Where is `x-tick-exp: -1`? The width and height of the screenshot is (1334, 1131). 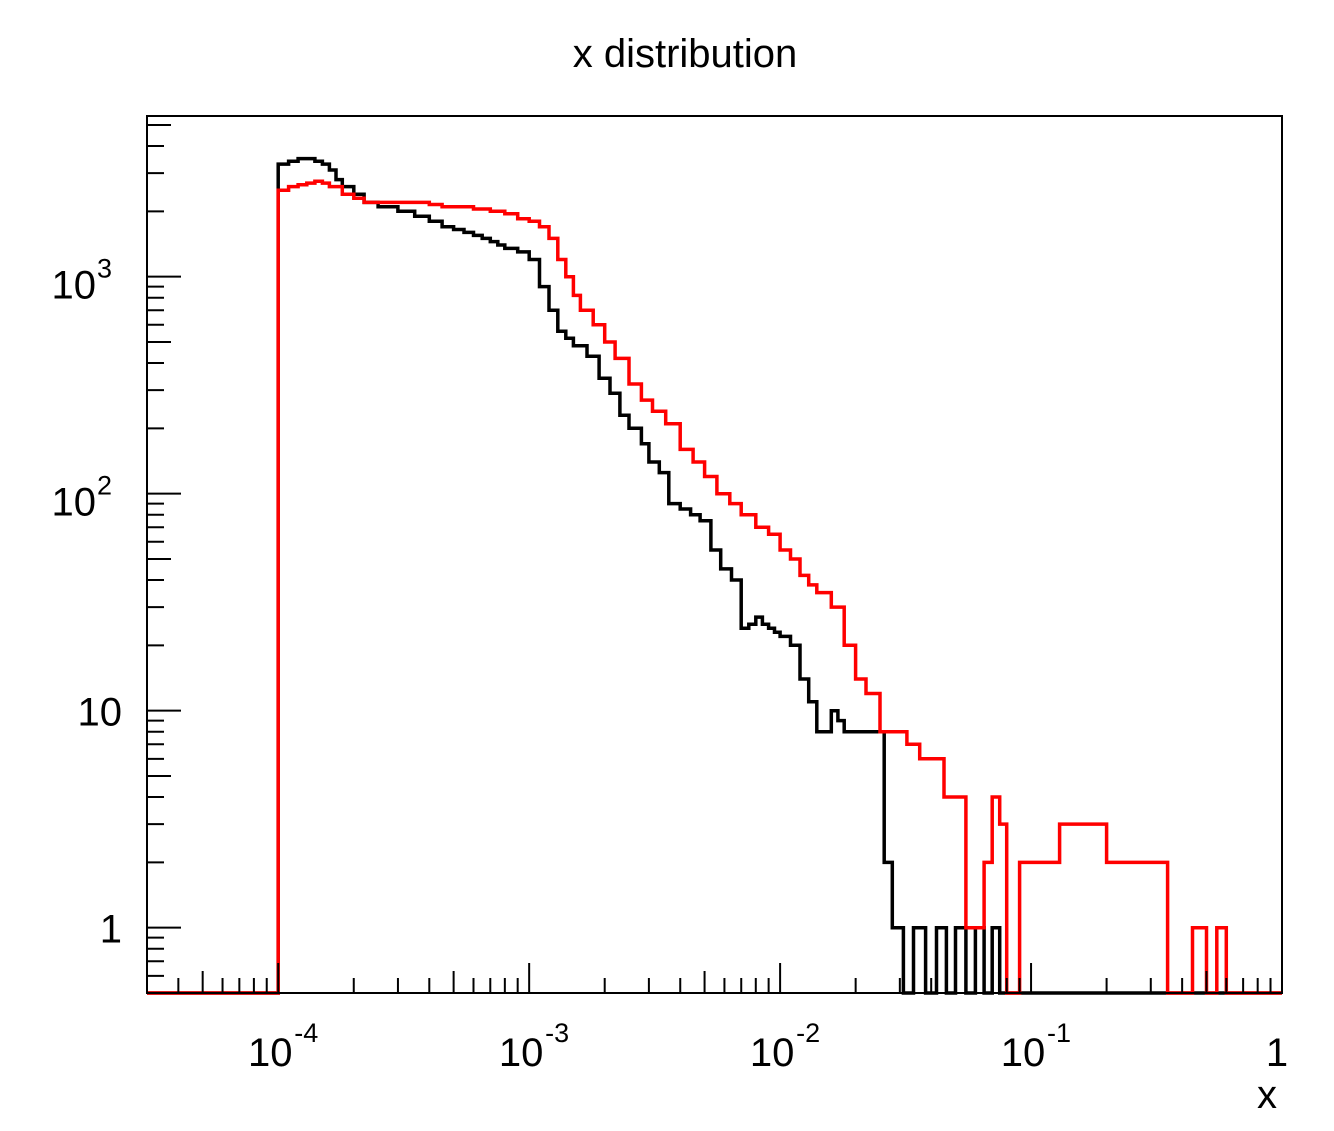
x-tick-exp: -1 is located at coordinates (1059, 1033).